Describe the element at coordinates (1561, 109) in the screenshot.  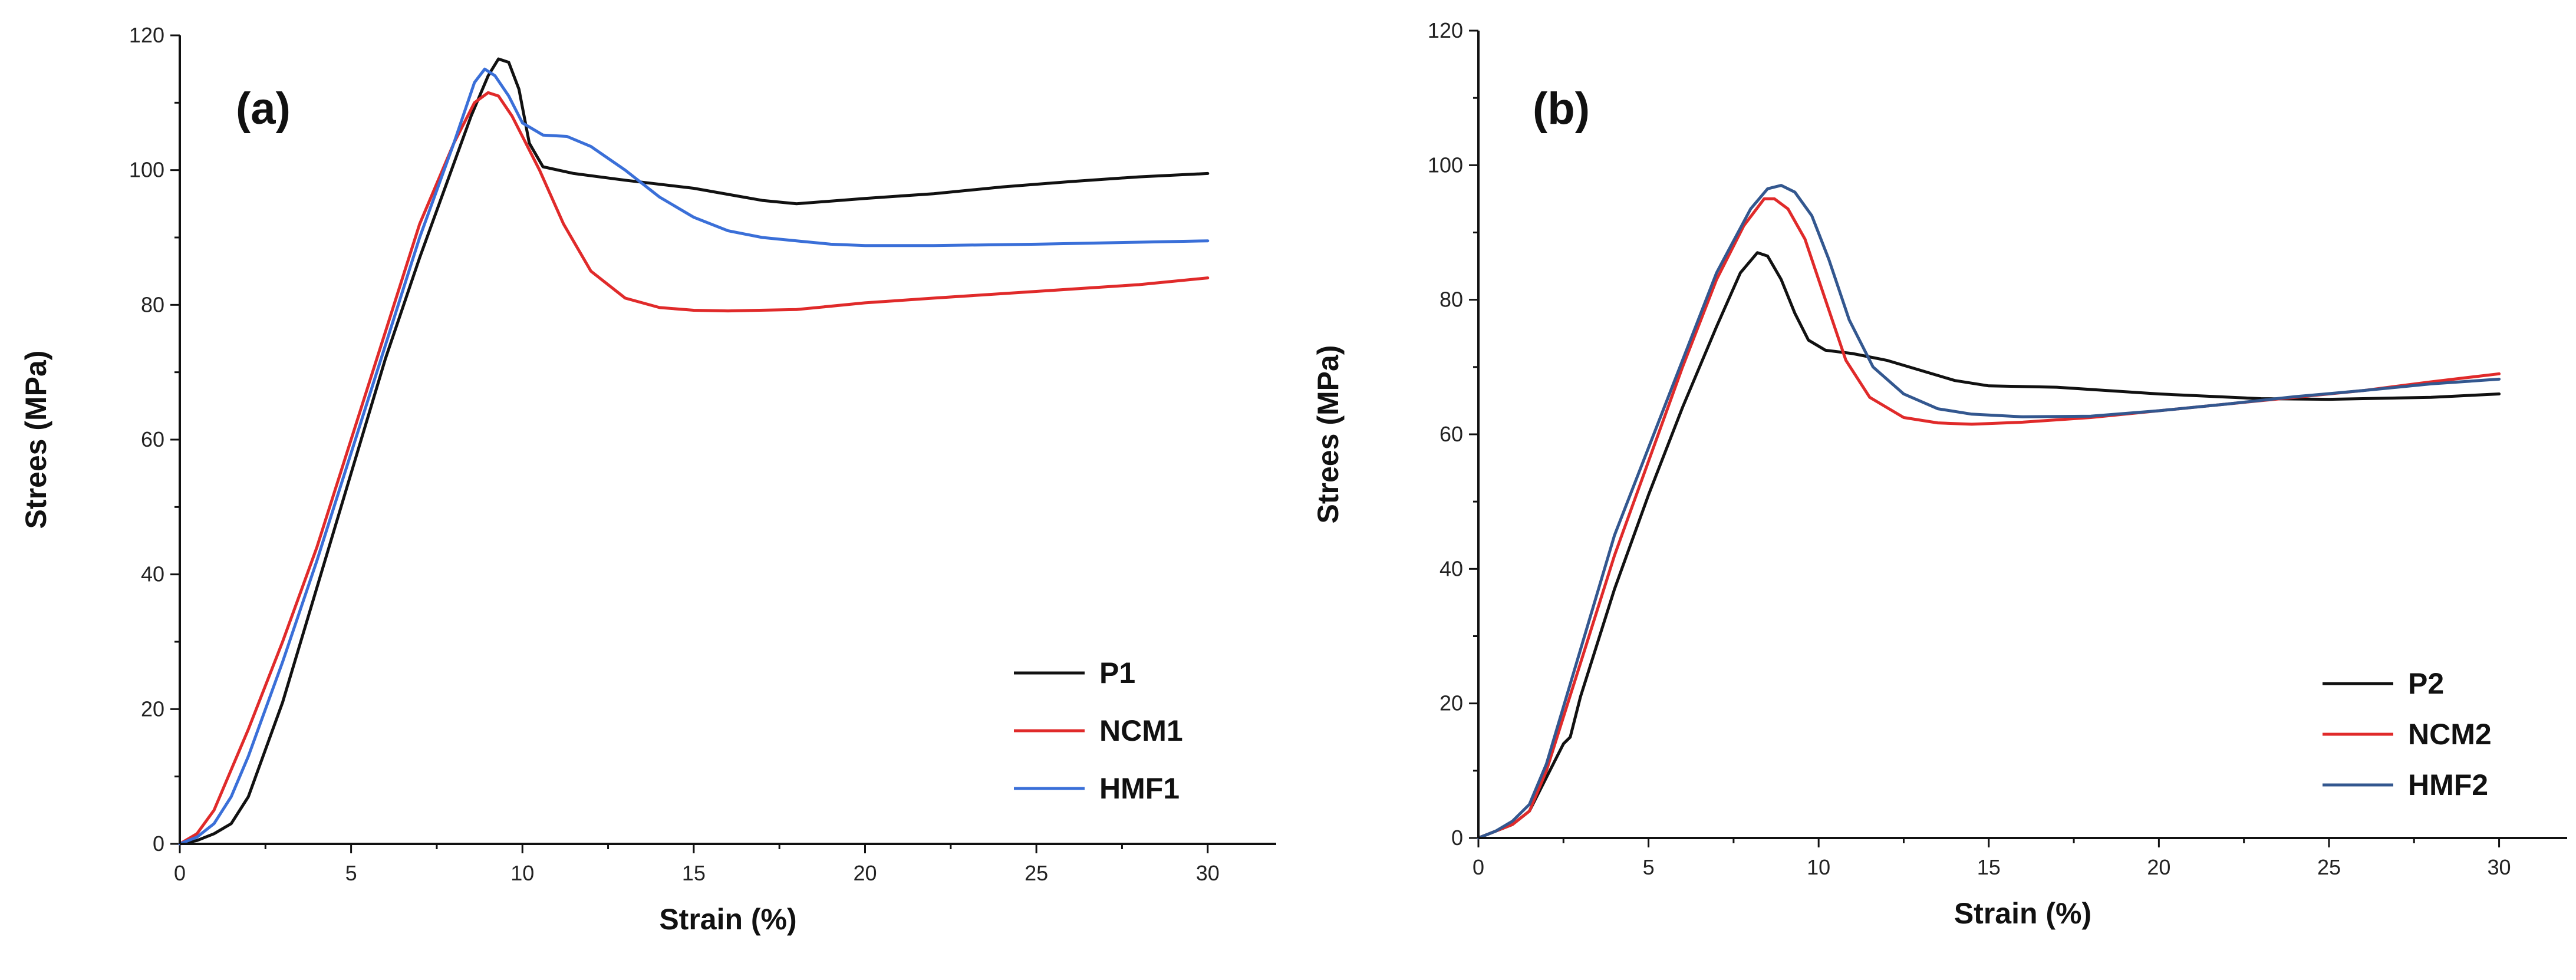
I see `panel-label: (b)` at that location.